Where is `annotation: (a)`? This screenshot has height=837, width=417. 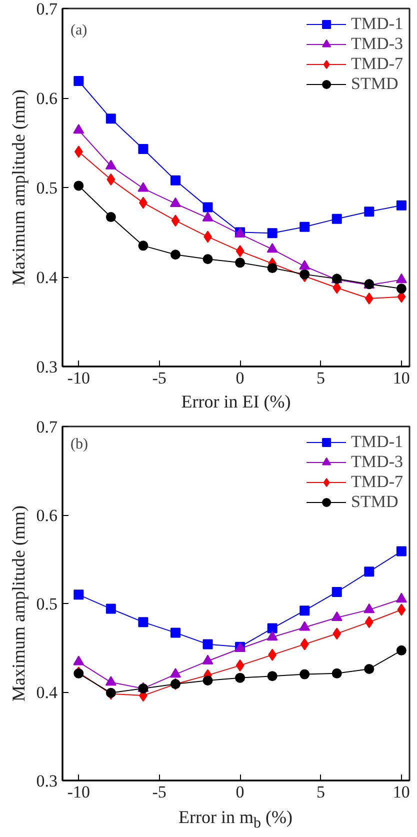 annotation: (a) is located at coordinates (79, 30).